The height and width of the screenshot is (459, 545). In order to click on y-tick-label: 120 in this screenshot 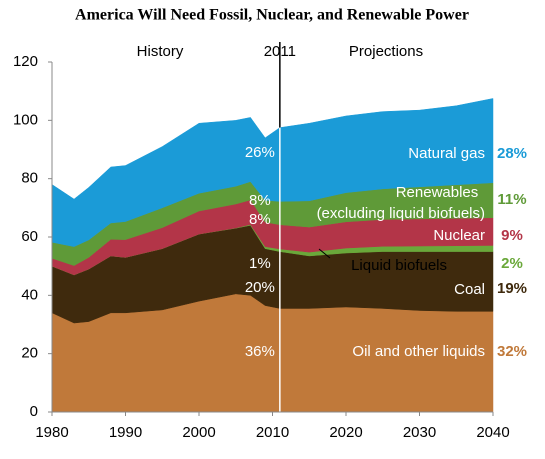, I will do `click(25, 61)`.